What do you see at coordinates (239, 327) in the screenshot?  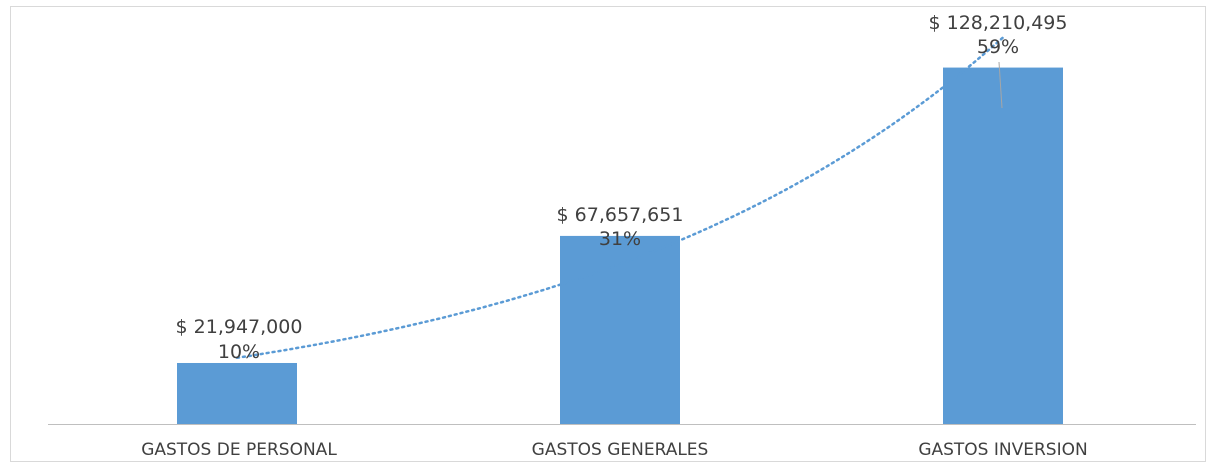 I see `value-label-1: $ 21,947,000` at bounding box center [239, 327].